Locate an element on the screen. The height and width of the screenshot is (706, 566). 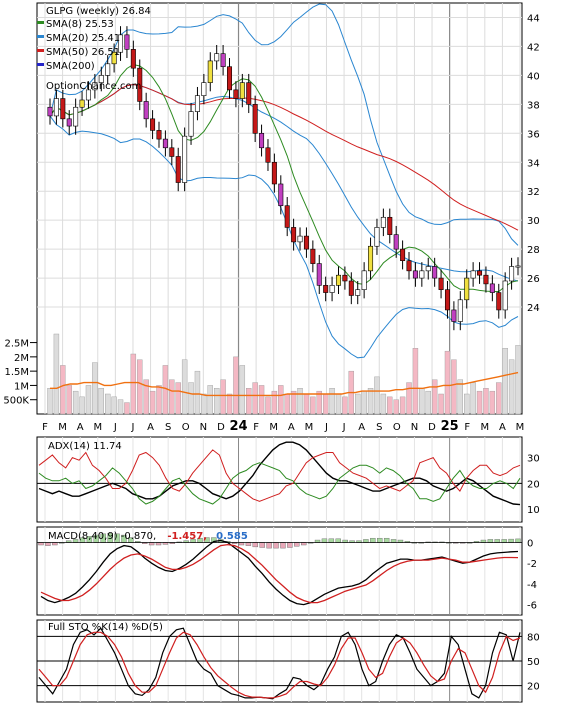
macd-title-main: MACD(8,40,9) -0.870, is located at coordinates (102, 536).